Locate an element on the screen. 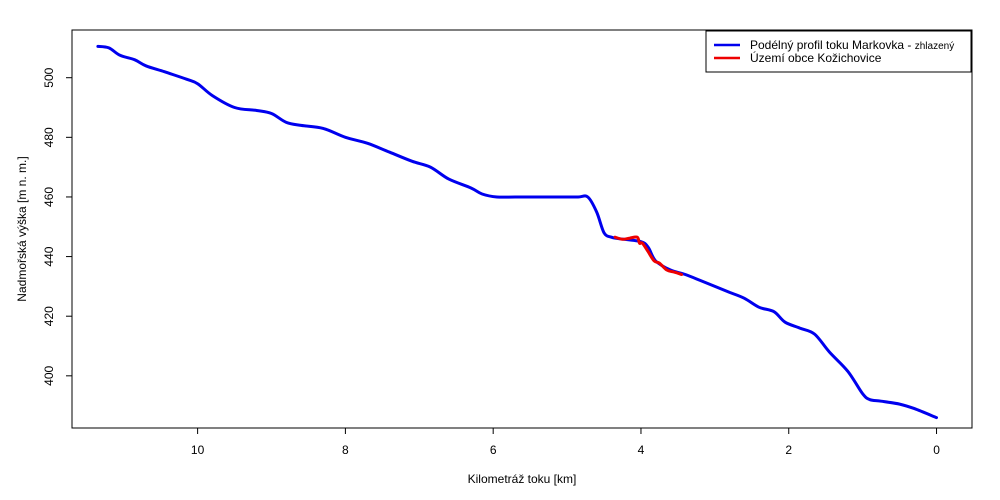 Image resolution: width=1000 pixels, height=500 pixels. y-tick-label: 480 is located at coordinates (49, 137).